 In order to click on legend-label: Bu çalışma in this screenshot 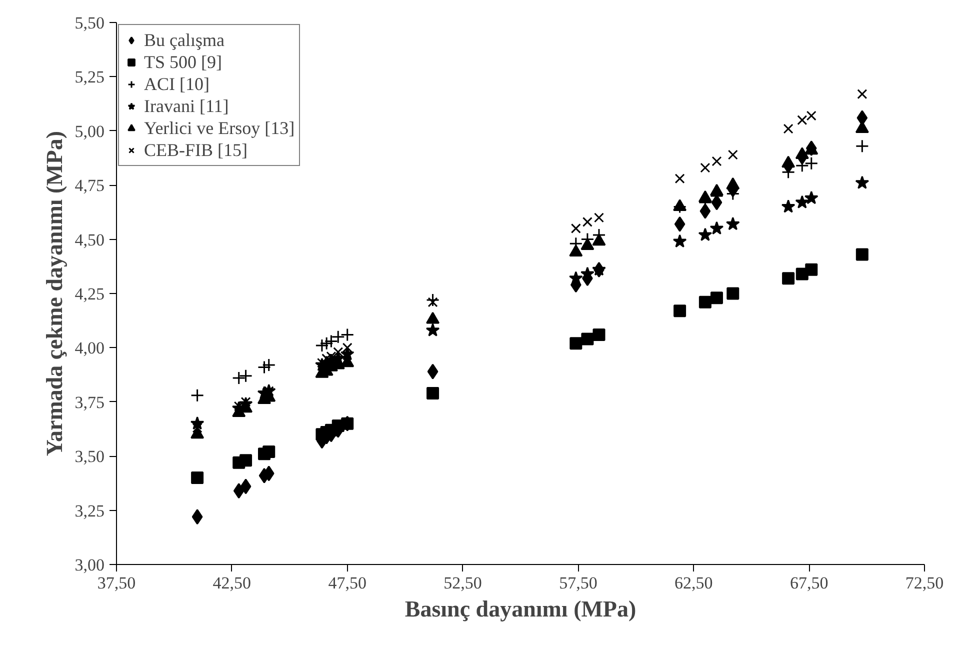, I will do `click(184, 40)`.